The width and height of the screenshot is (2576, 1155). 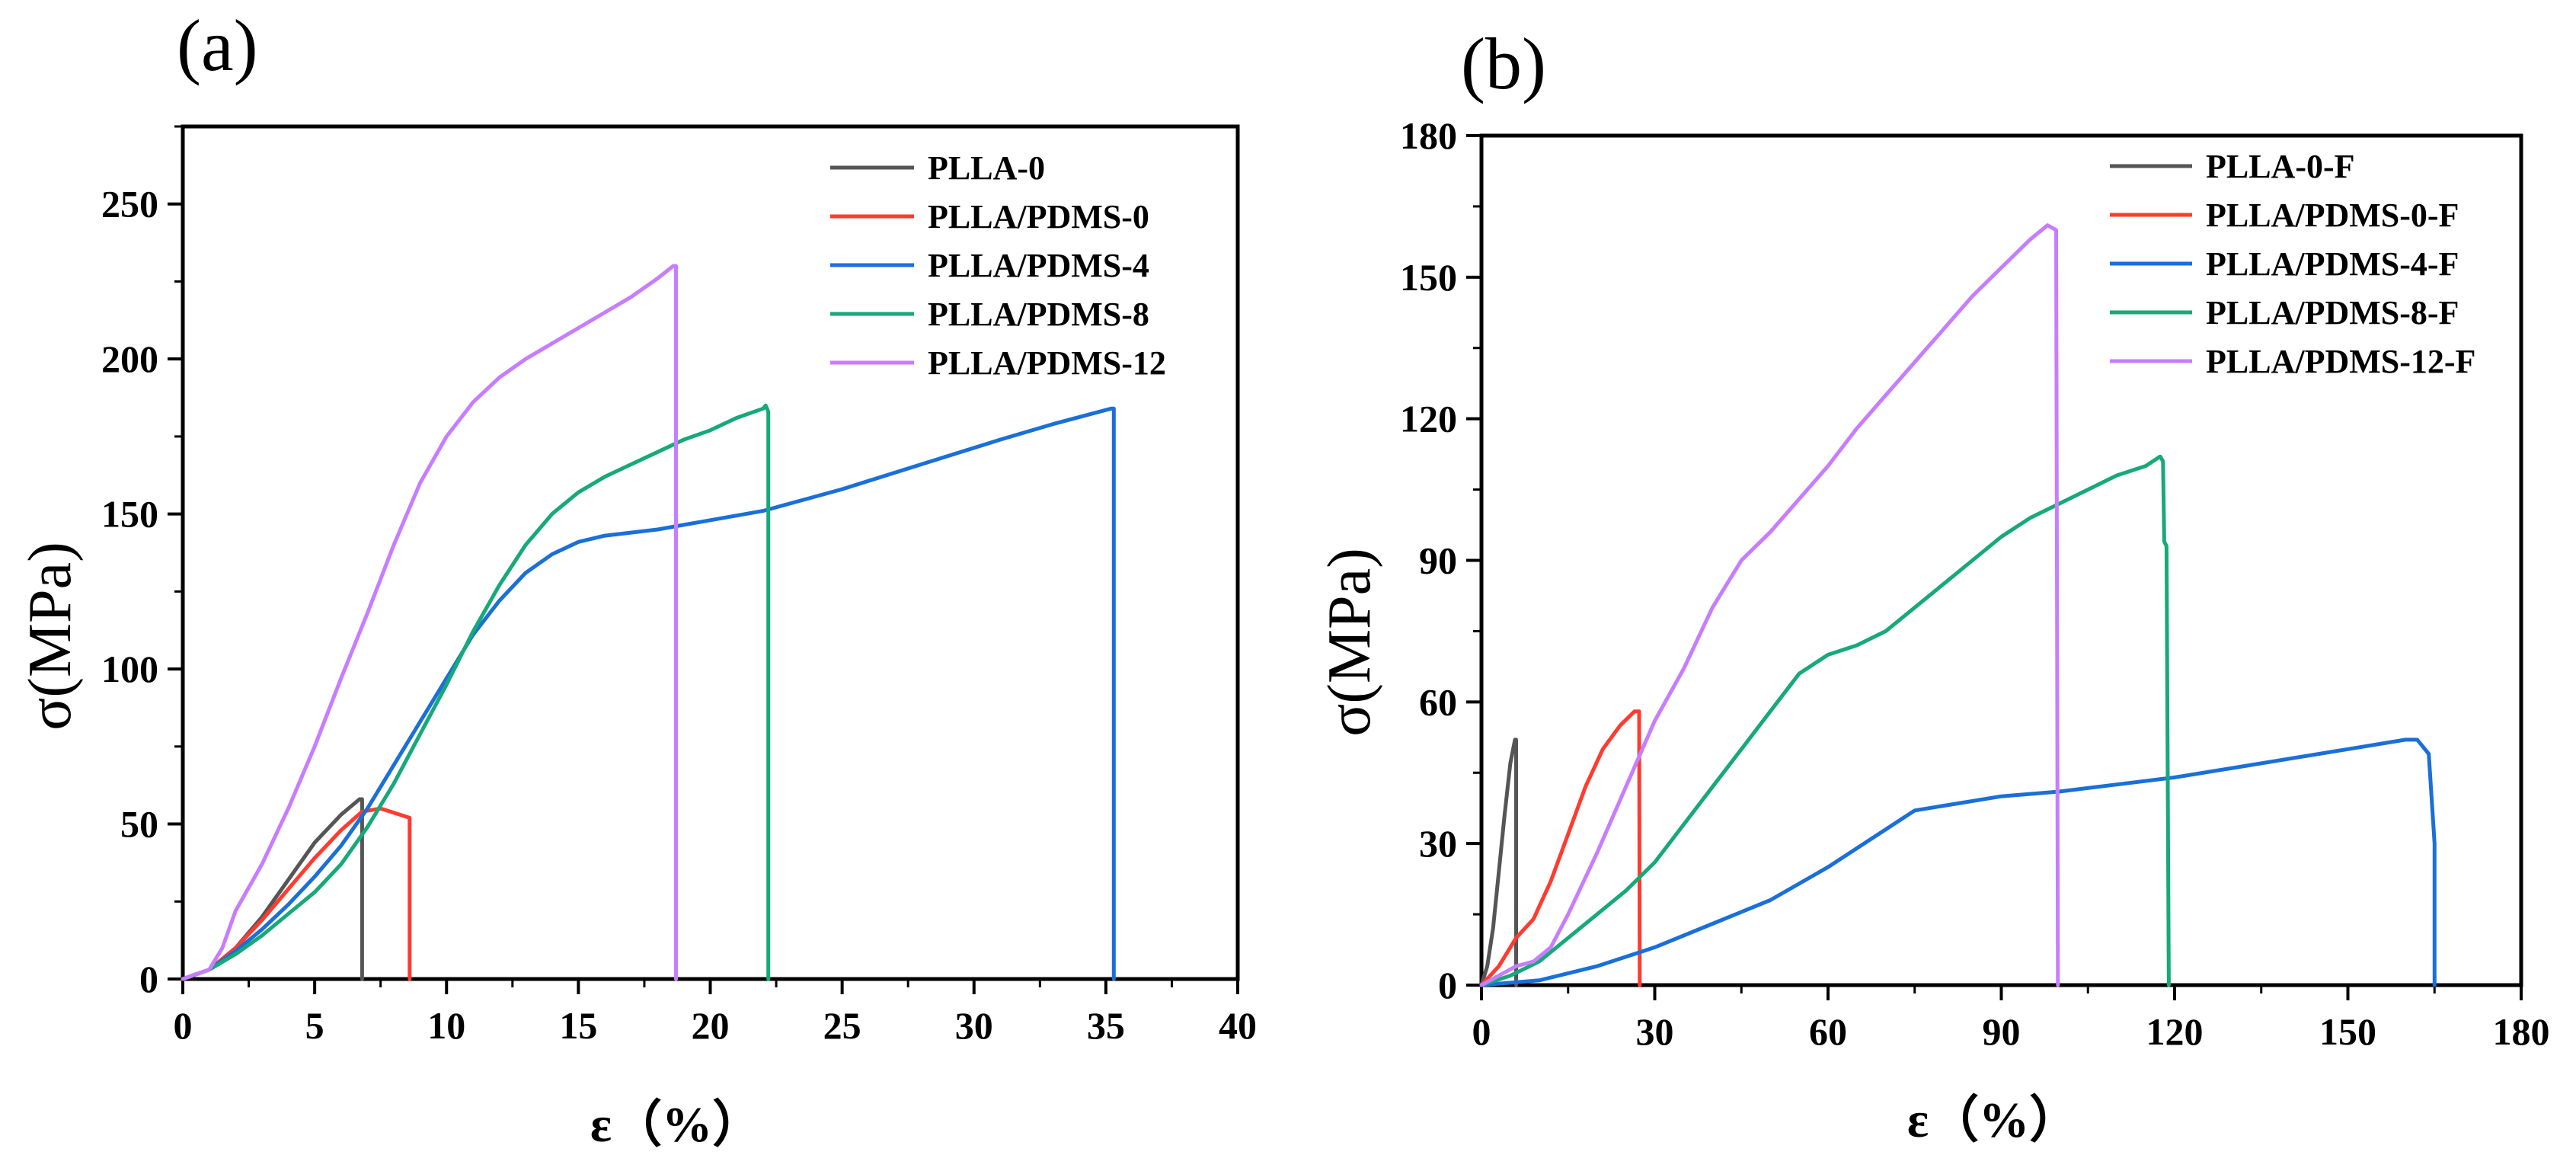 What do you see at coordinates (446, 1025) in the screenshot?
I see `panel-a-x-tick-label: 10` at bounding box center [446, 1025].